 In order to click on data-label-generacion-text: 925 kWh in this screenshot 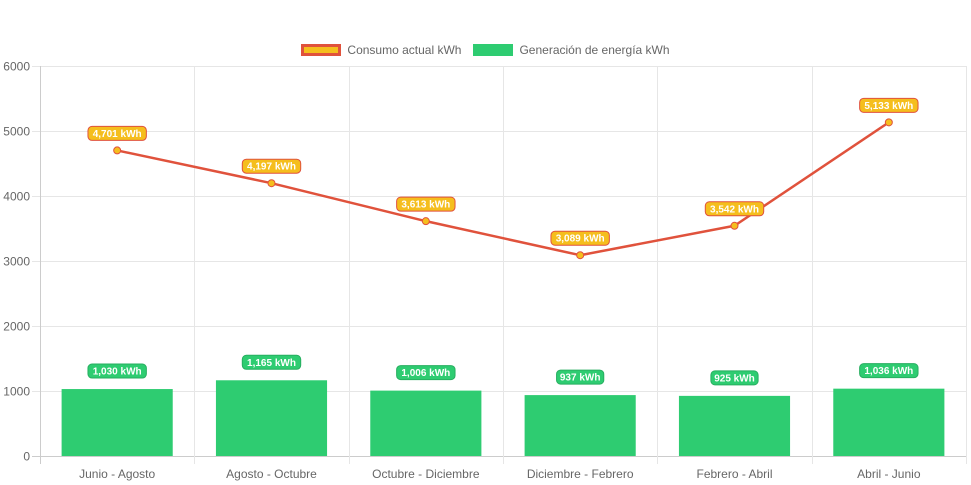, I will do `click(734, 378)`.